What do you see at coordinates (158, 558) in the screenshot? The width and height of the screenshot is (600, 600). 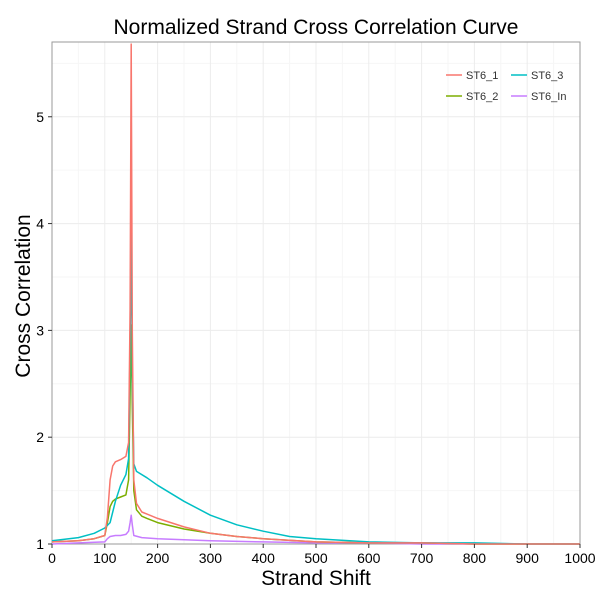 I see `x-tick-label: 200` at bounding box center [158, 558].